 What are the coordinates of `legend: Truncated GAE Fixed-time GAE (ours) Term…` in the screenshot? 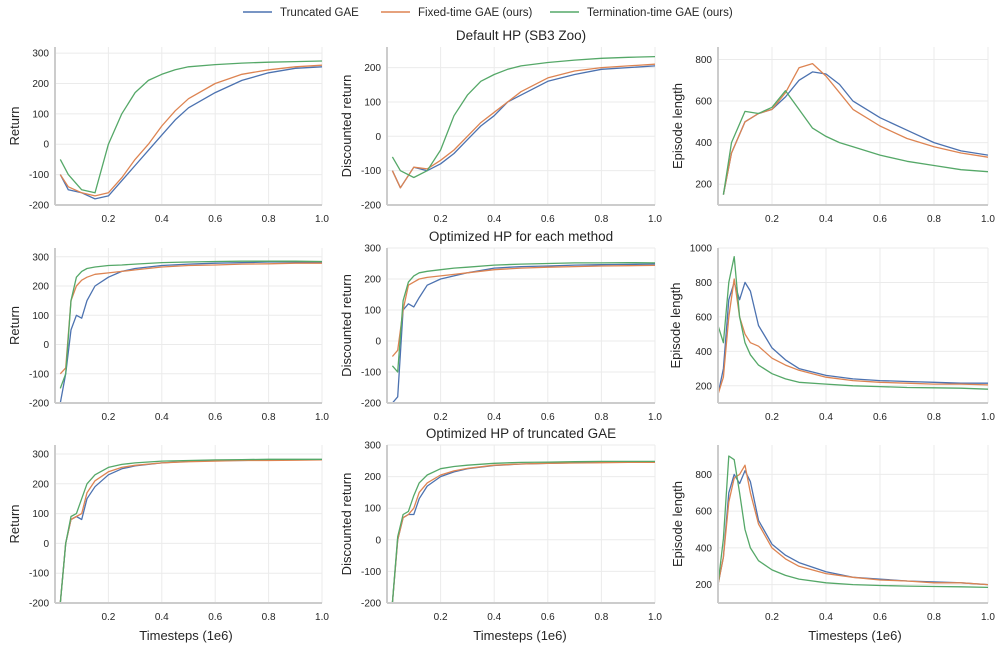 It's located at (488, 13).